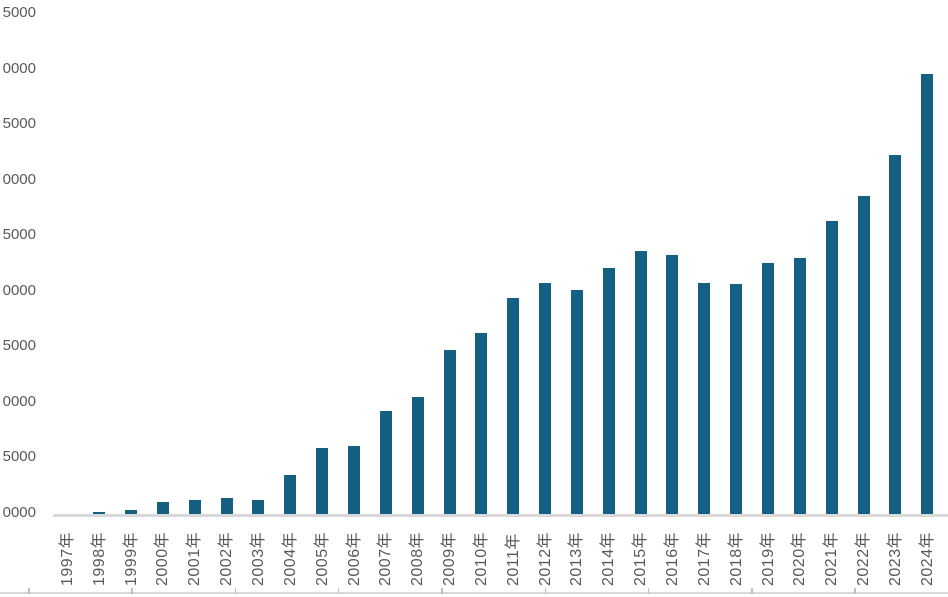 The image size is (948, 597). I want to click on x-axis-label: 2017年, so click(704, 558).